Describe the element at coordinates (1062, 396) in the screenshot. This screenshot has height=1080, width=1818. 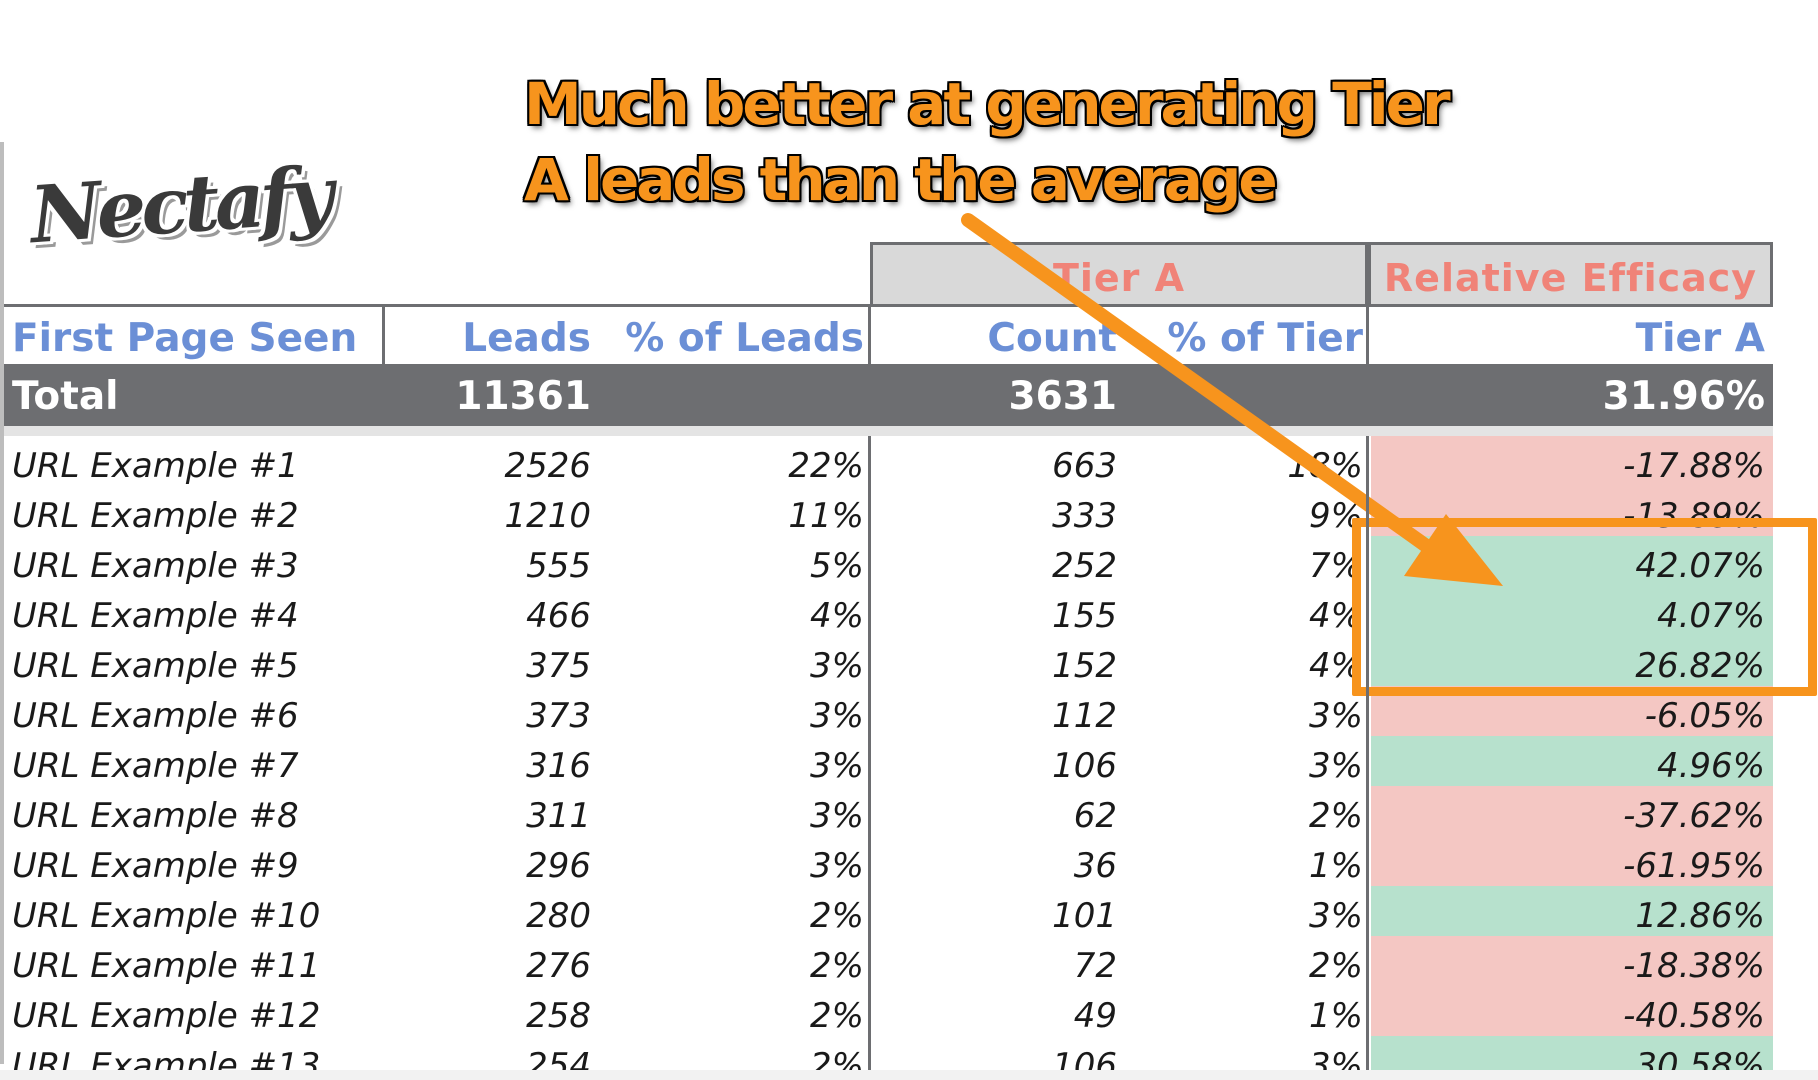
I see `total-count: 3631` at that location.